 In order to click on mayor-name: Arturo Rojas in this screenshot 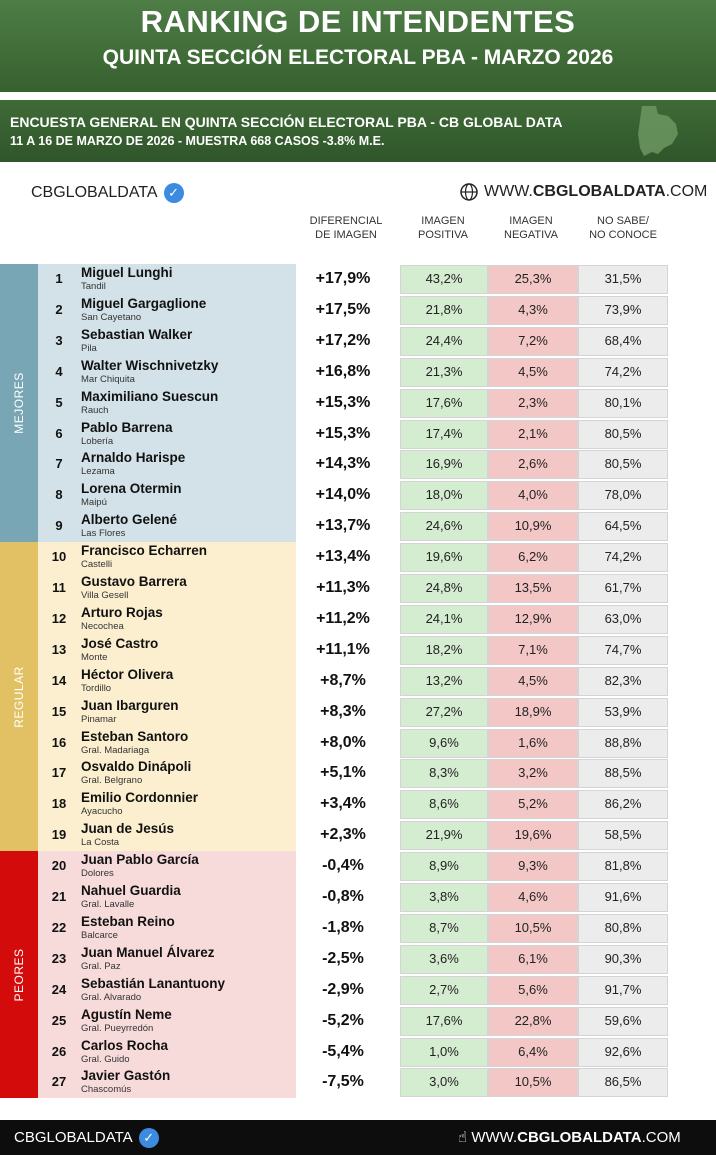, I will do `click(122, 612)`.